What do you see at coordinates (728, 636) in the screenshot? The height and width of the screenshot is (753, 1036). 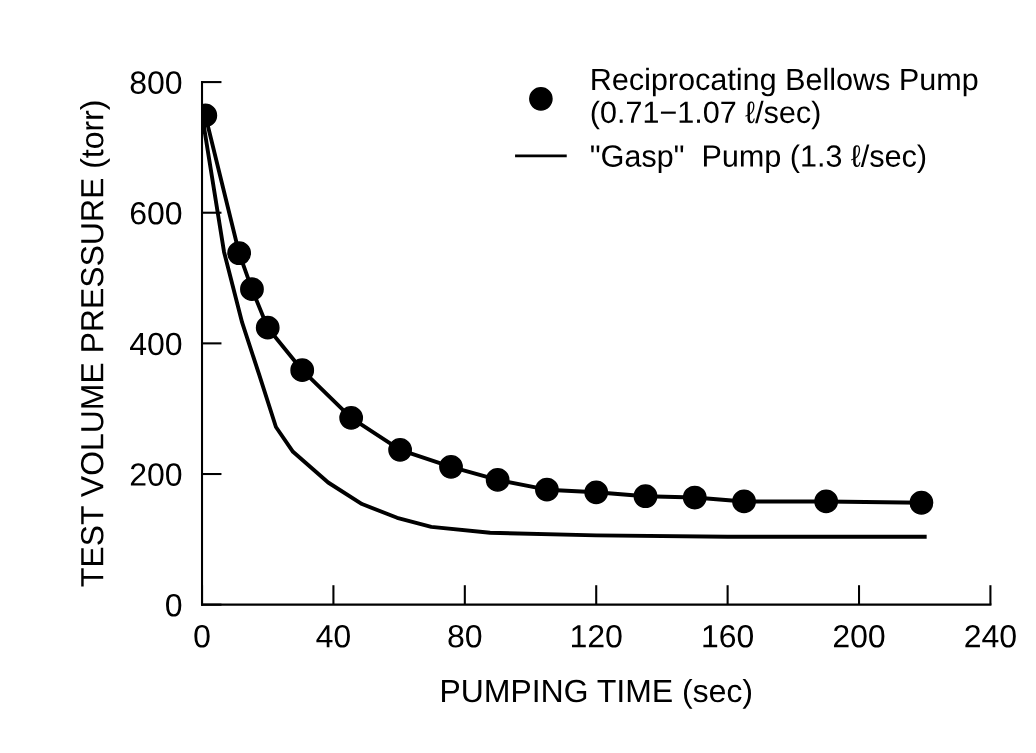 I see `x-tick-label: 160` at bounding box center [728, 636].